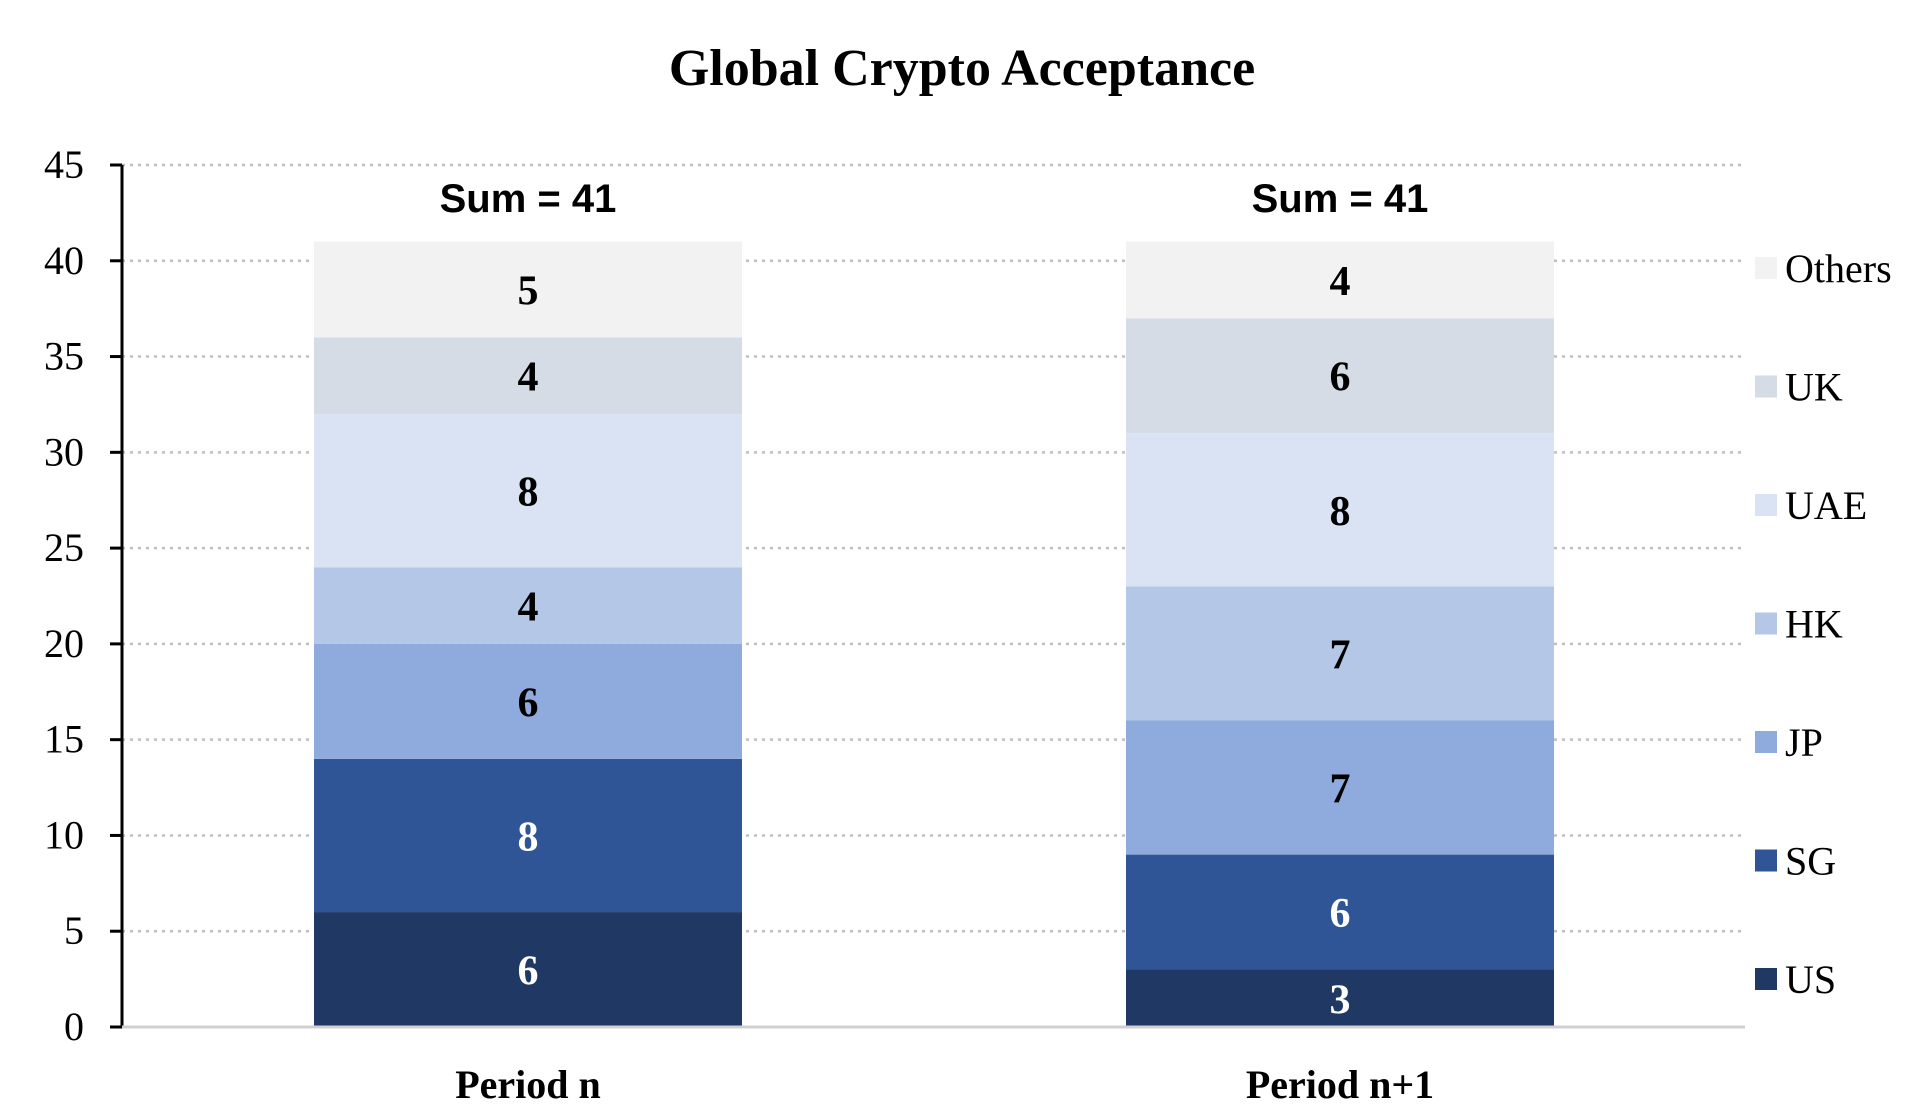 This screenshot has height=1110, width=1925. What do you see at coordinates (1814, 387) in the screenshot?
I see `legend-label: UK` at bounding box center [1814, 387].